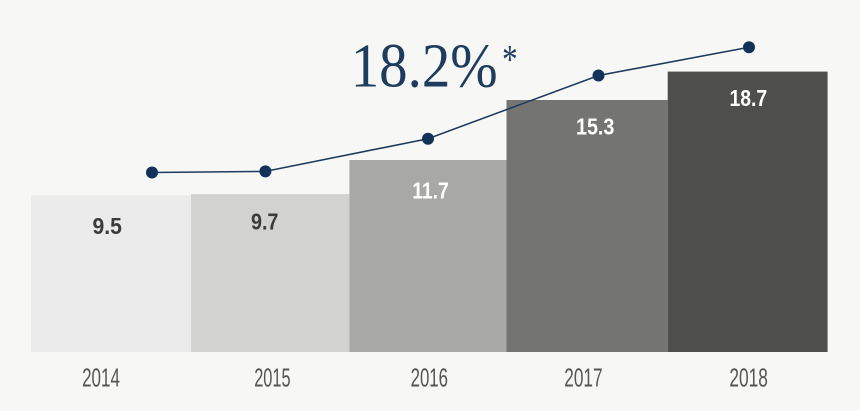  Describe the element at coordinates (748, 98) in the screenshot. I see `svg-text: 18.7` at that location.